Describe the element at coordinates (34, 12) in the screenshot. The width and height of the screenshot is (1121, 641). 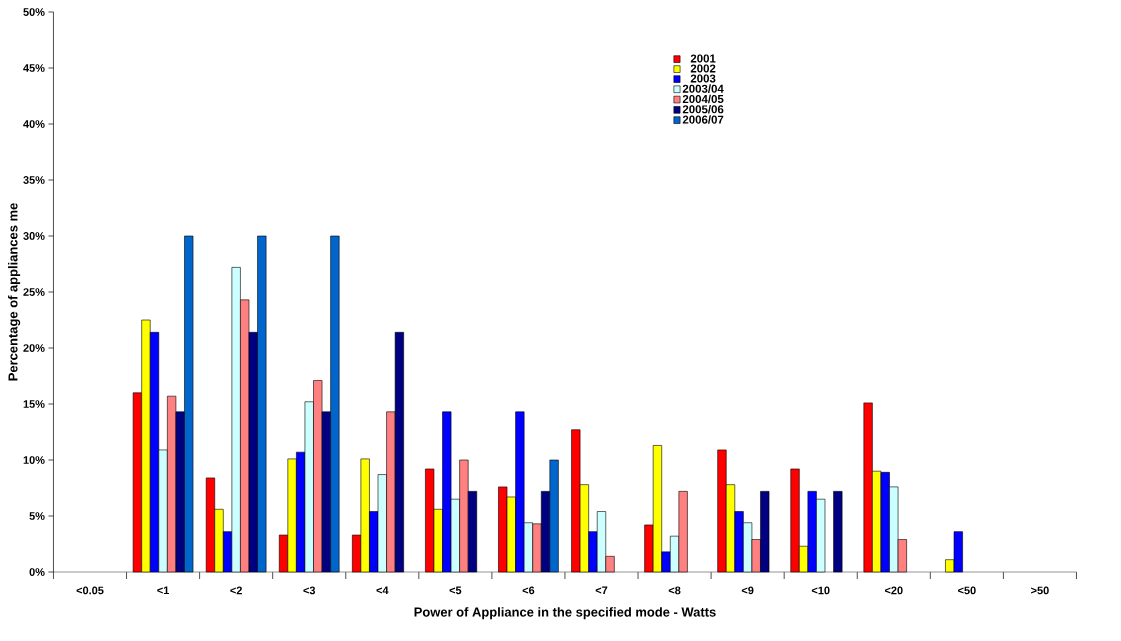
I see `y-tick-label: 50%` at that location.